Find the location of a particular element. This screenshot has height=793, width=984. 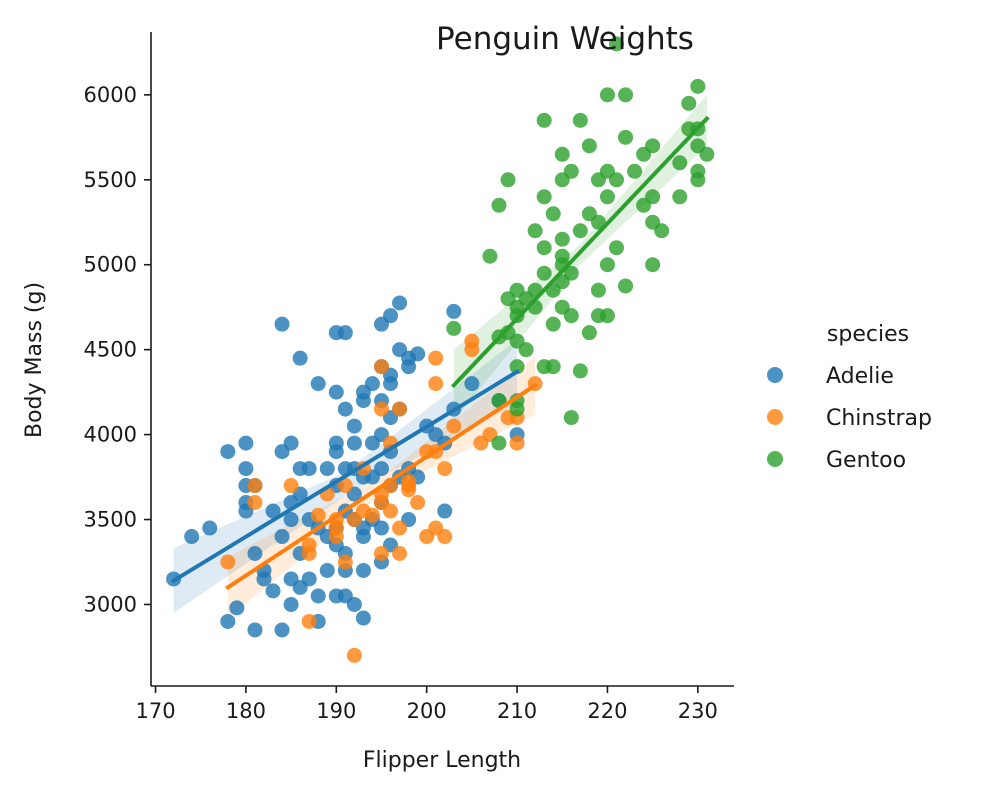

legend-marker-gentoo is located at coordinates (775, 459).